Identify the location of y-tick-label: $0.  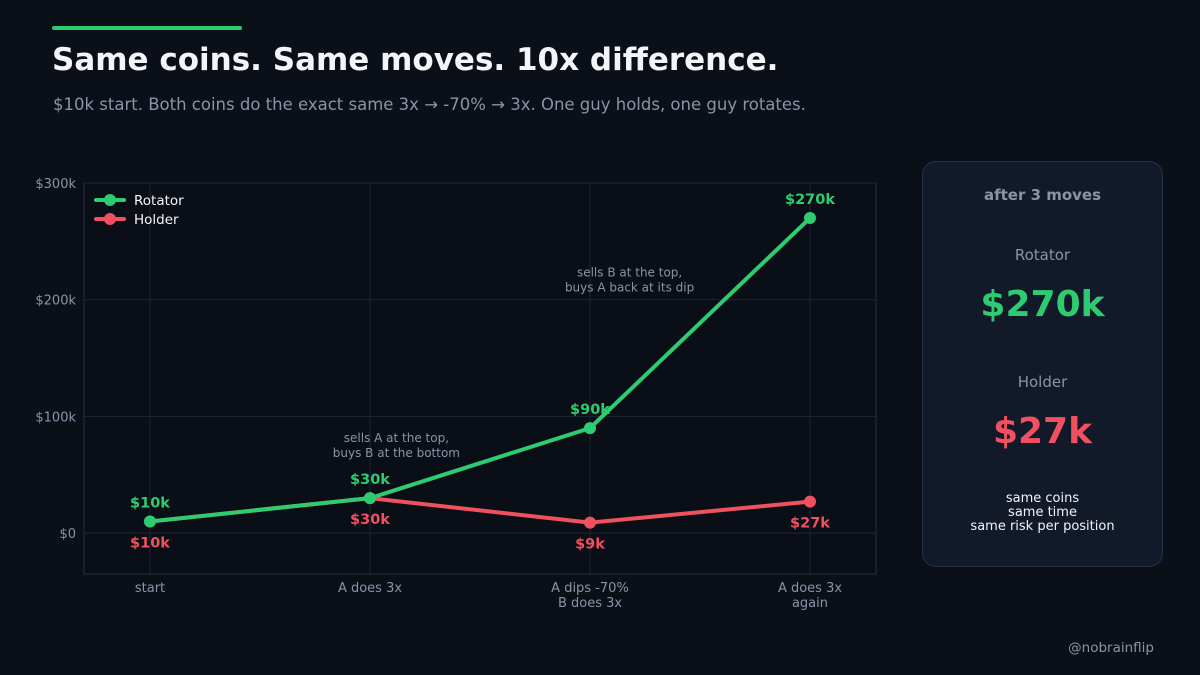
(67, 534).